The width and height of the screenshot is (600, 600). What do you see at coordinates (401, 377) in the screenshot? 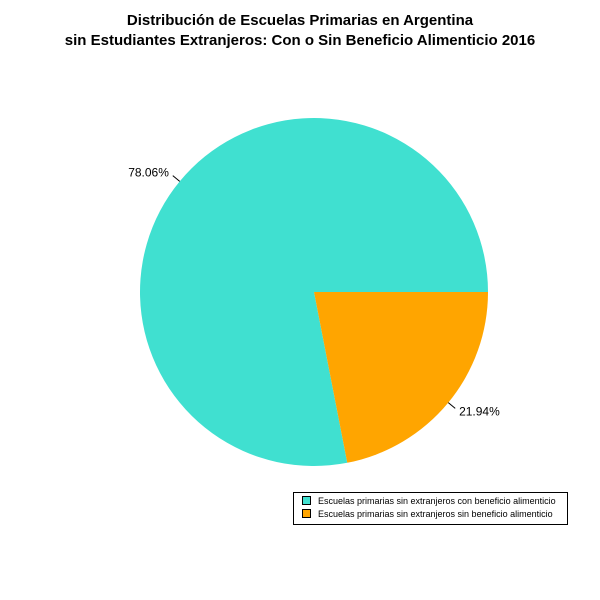
I see `pie-slice-sin-beneficio` at bounding box center [401, 377].